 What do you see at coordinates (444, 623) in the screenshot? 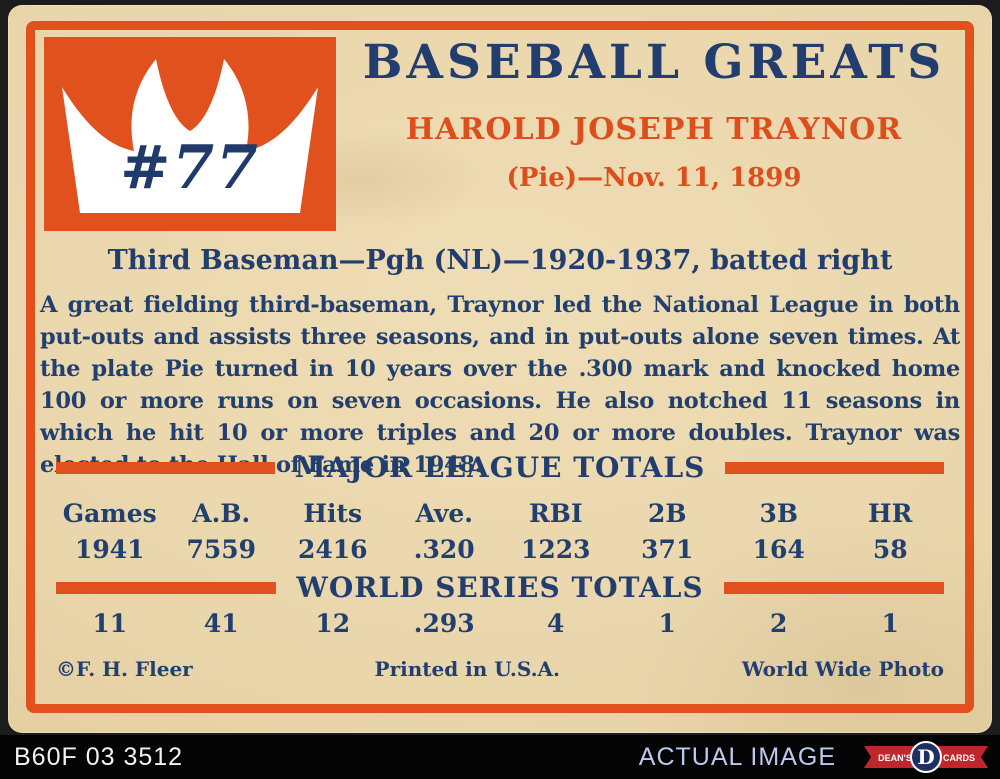
I see `ws-ave: .293` at bounding box center [444, 623].